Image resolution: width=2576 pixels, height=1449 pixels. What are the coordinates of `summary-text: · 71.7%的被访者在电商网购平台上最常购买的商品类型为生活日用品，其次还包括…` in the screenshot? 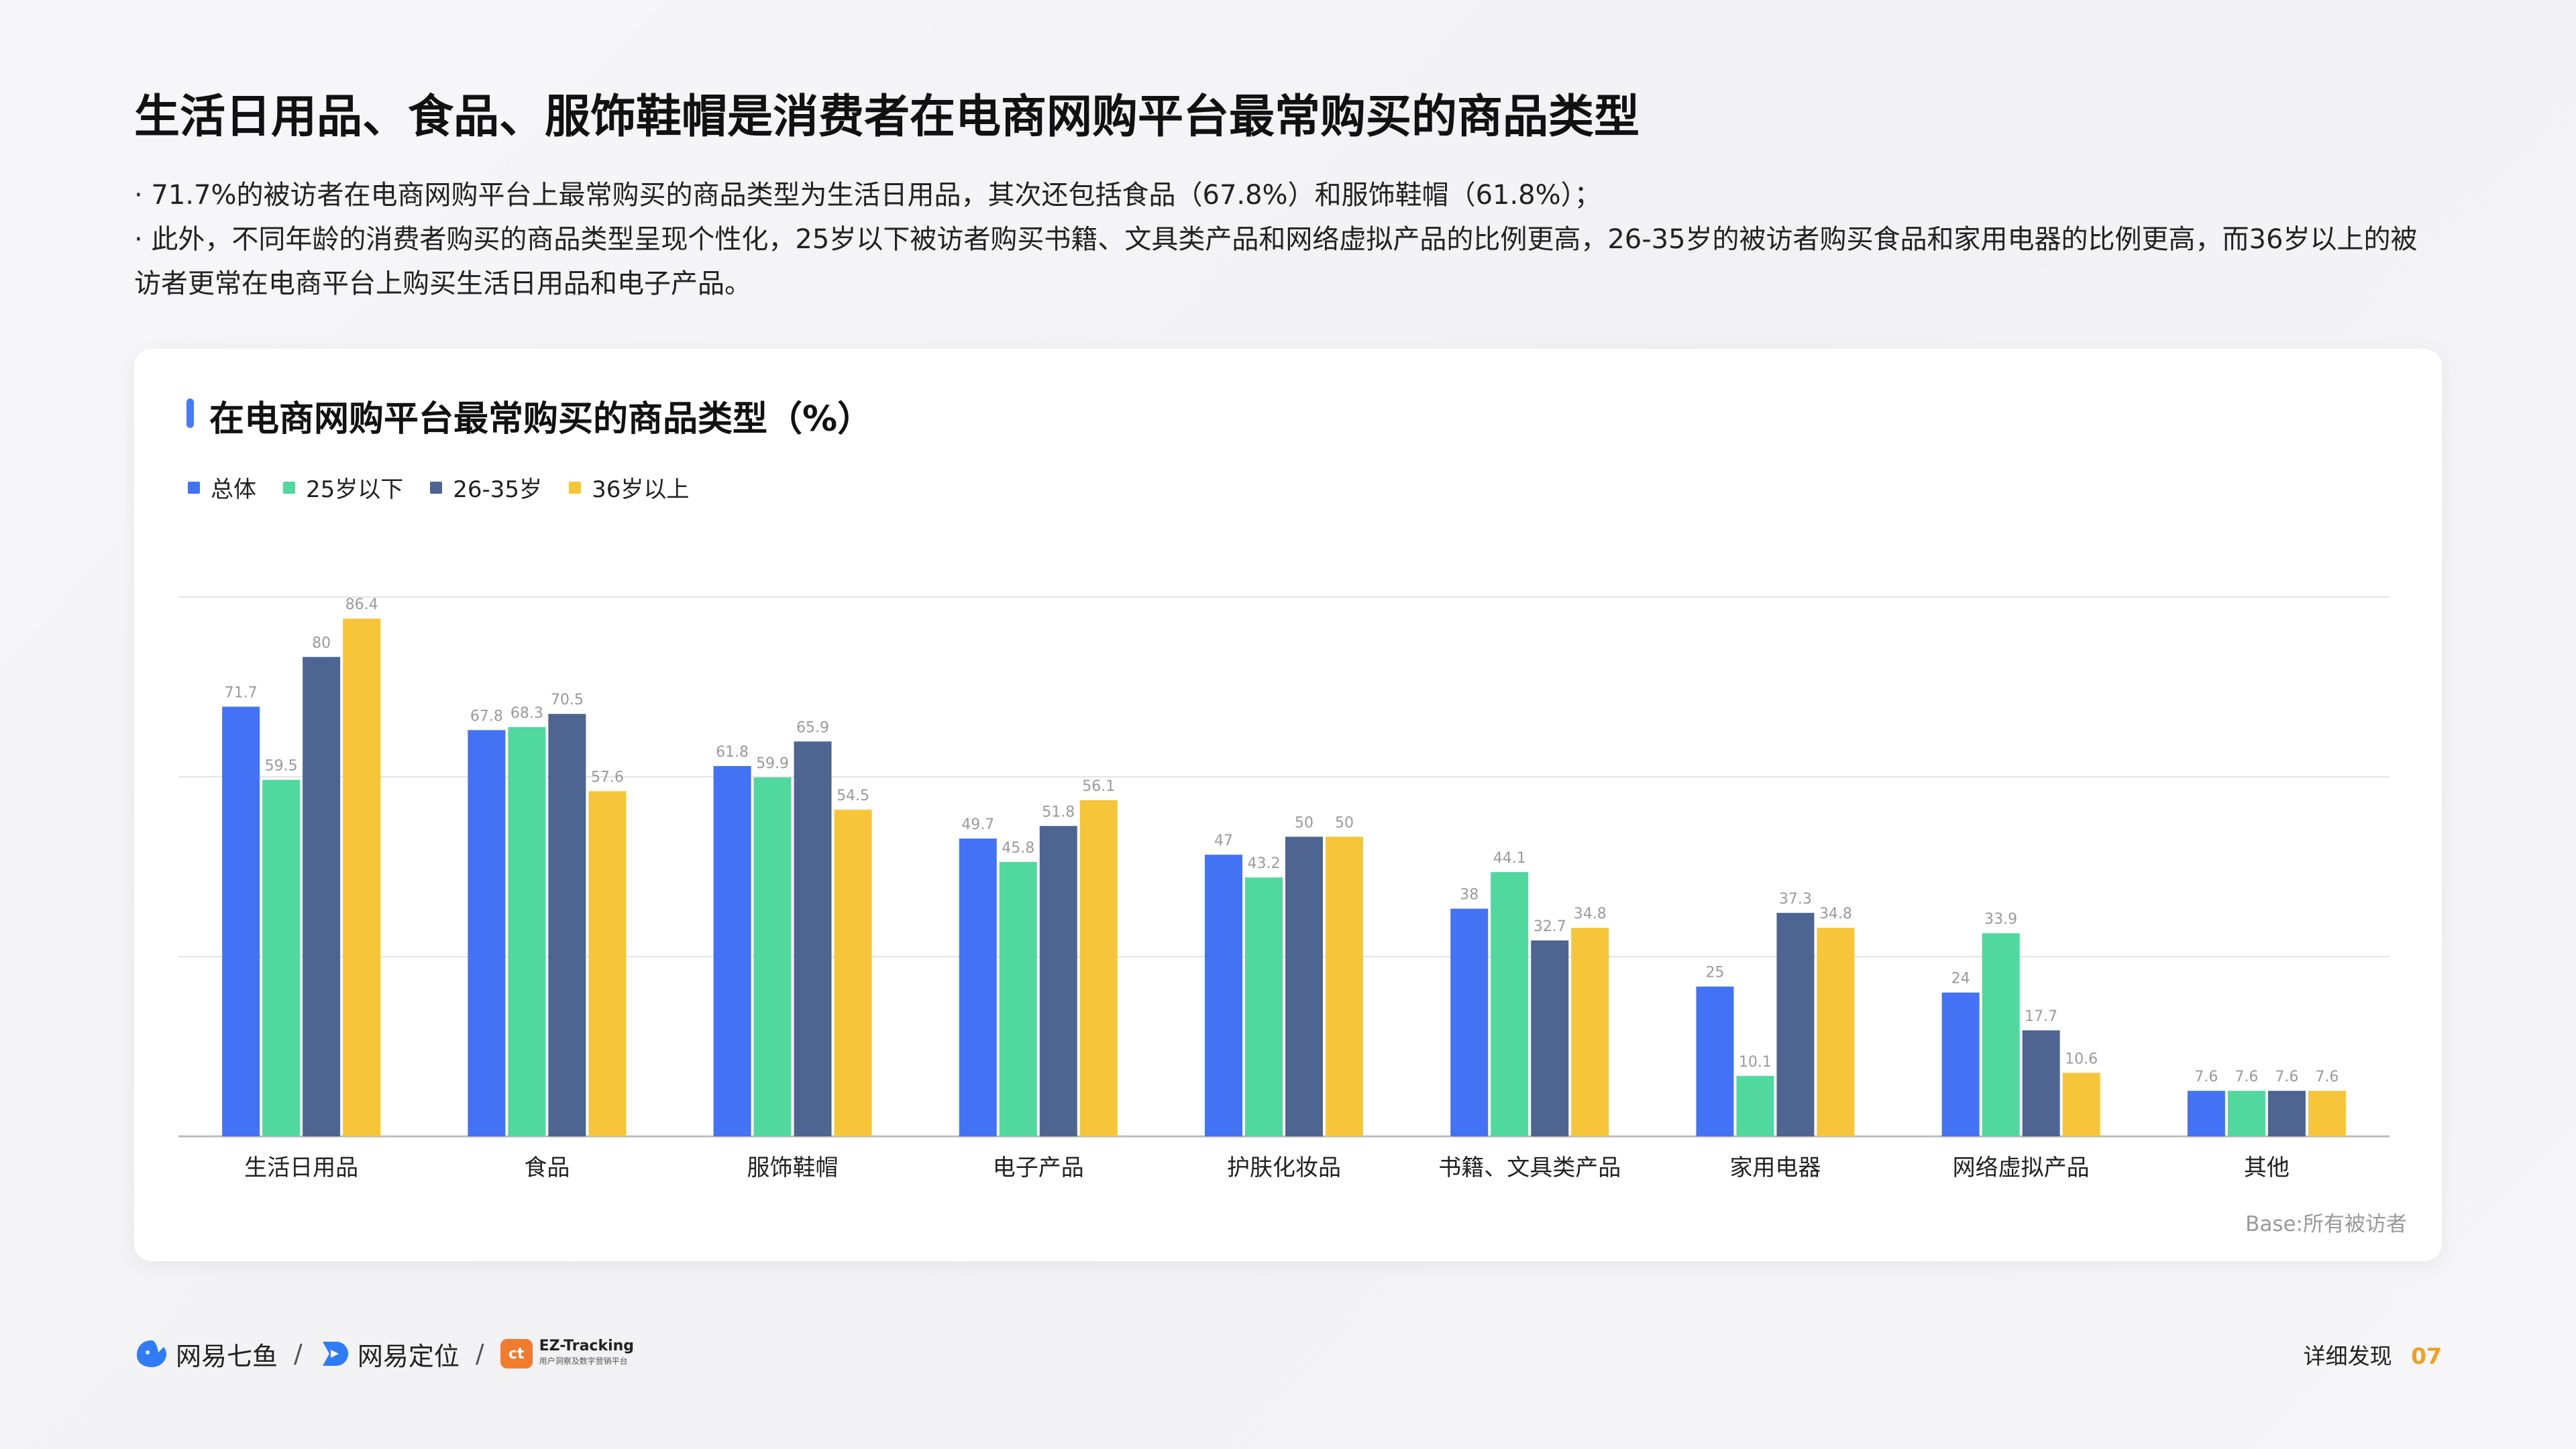 It's located at (1288, 239).